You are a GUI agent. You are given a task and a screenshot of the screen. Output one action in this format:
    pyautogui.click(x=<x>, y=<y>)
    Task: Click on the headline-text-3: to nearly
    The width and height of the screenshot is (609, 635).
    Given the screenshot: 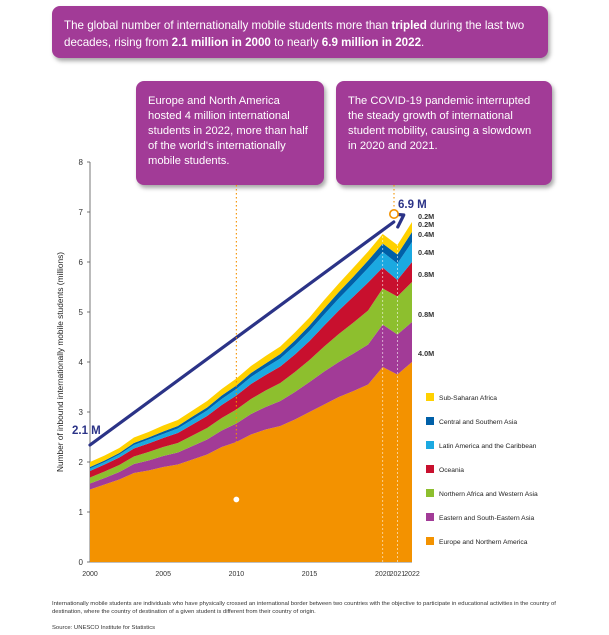 What is the action you would take?
    pyautogui.click(x=296, y=43)
    